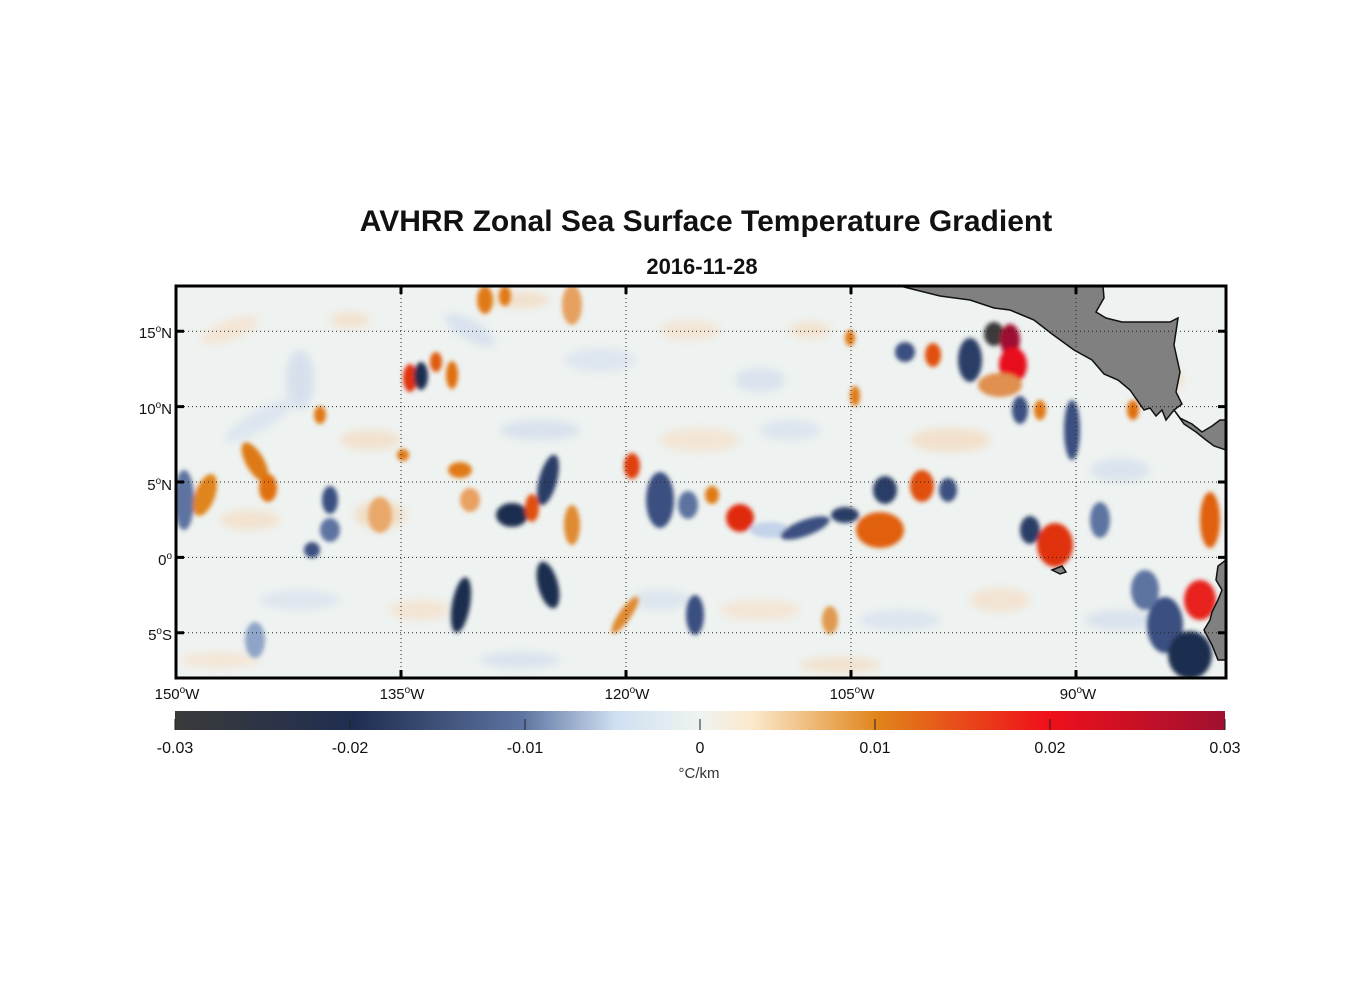 Image resolution: width=1356 pixels, height=1000 pixels. Describe the element at coordinates (702, 266) in the screenshot. I see `chart-date: 2016-11-28` at that location.